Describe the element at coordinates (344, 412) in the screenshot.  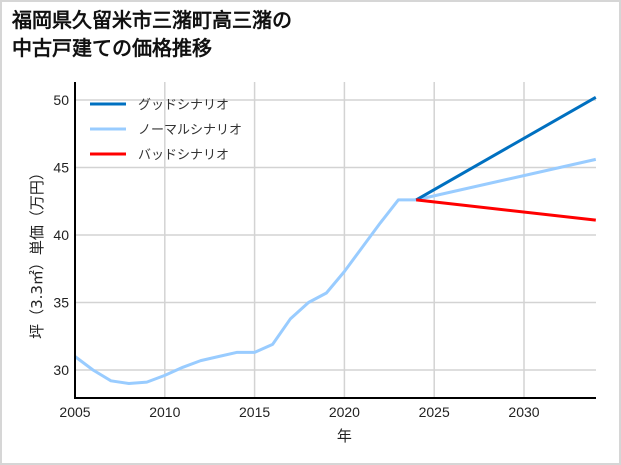
I see `x-tick-label: 2020` at that location.